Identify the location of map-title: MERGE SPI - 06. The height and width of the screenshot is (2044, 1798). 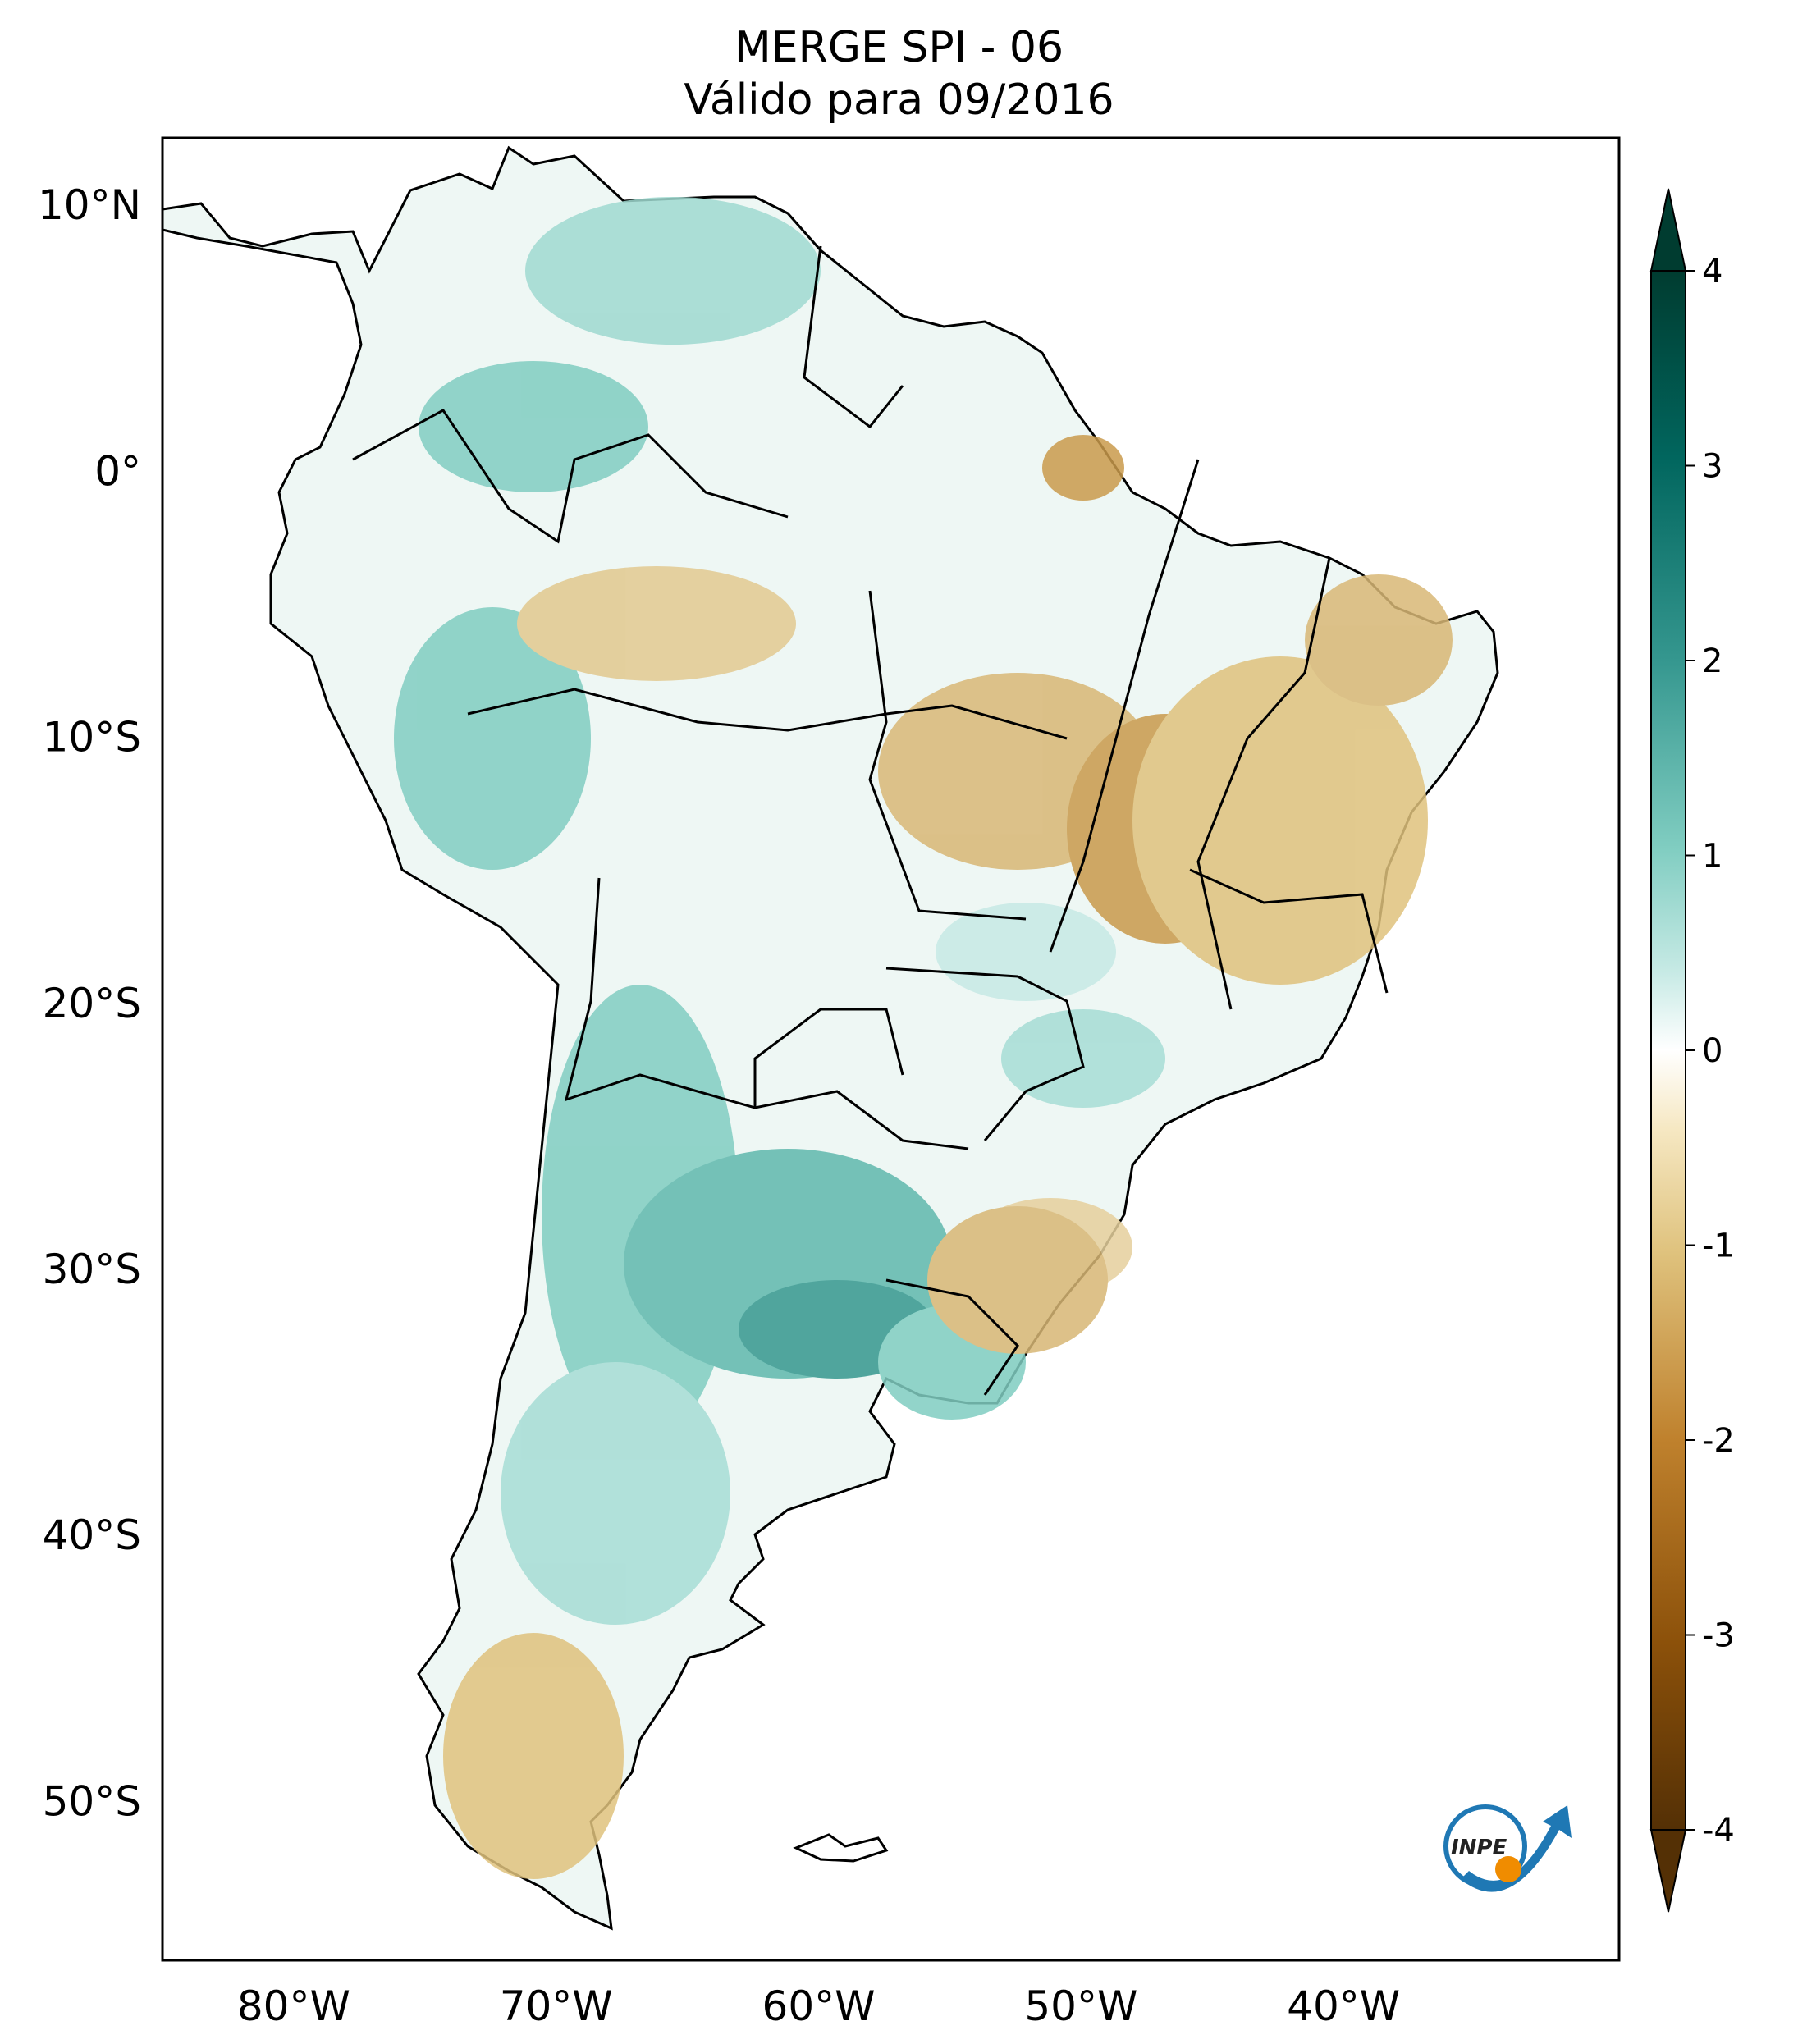
(899, 47).